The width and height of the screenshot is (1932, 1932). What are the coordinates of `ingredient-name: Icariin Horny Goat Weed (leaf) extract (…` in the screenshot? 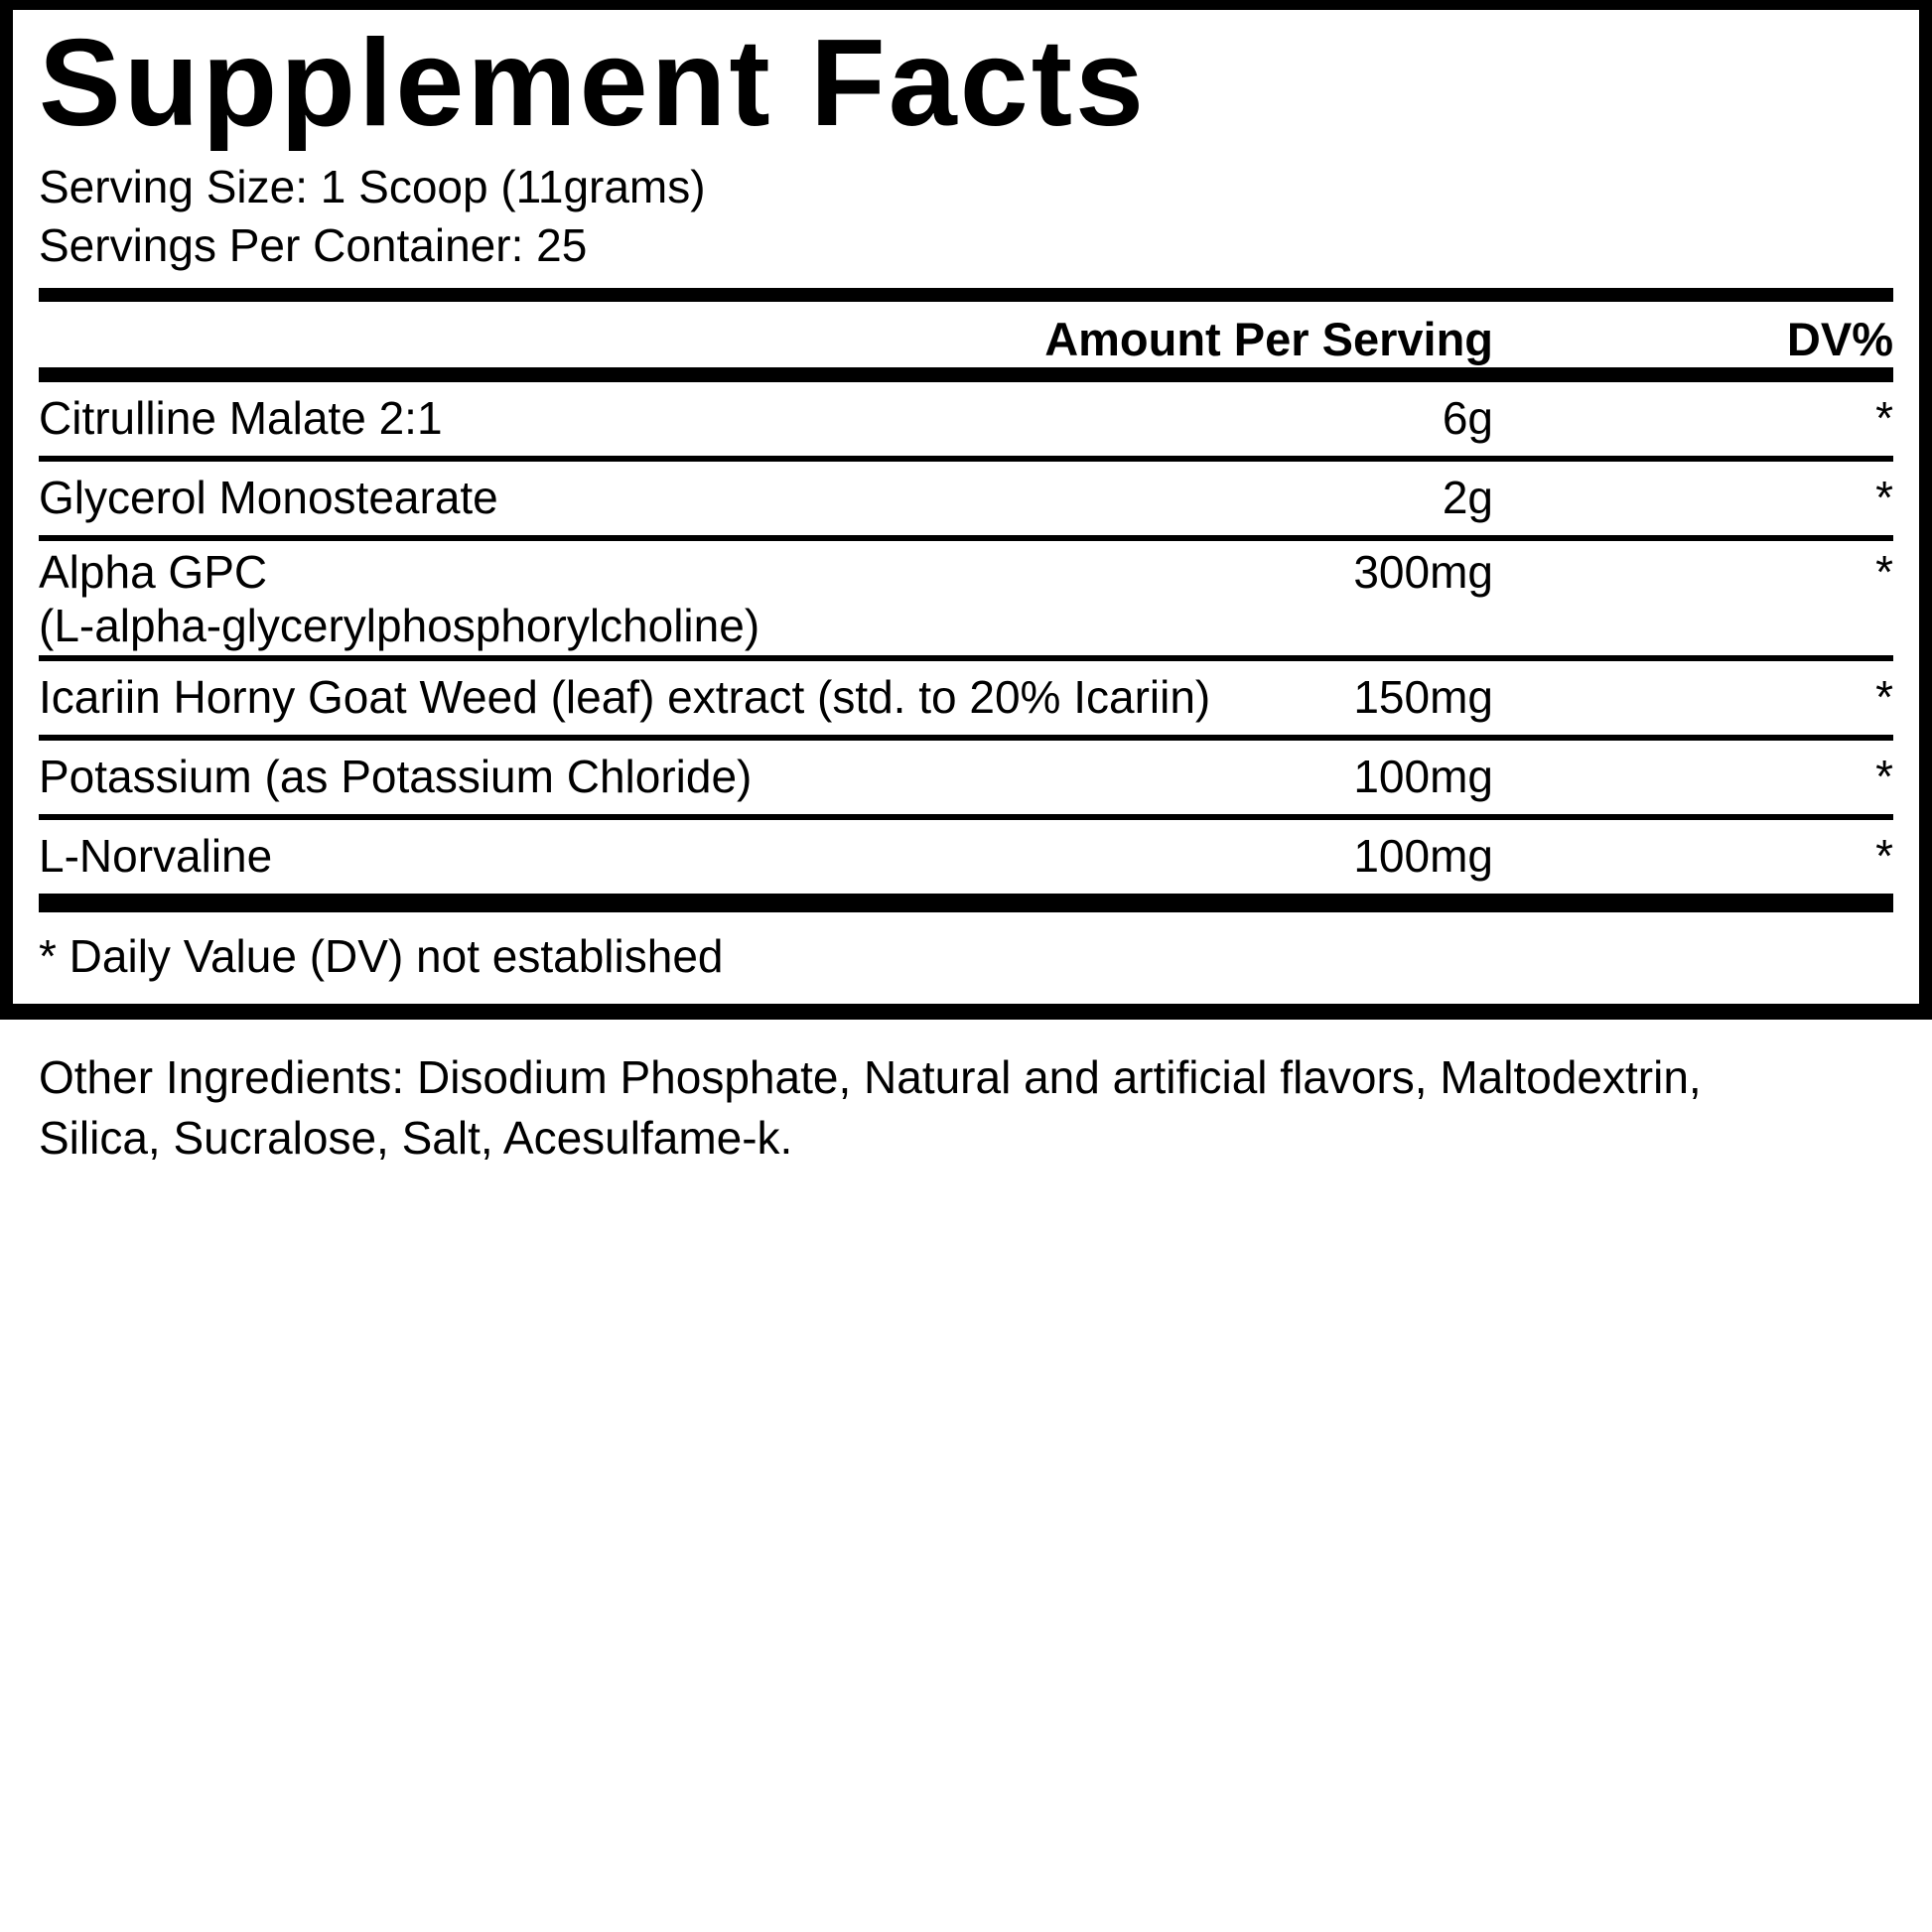 It's located at (625, 696).